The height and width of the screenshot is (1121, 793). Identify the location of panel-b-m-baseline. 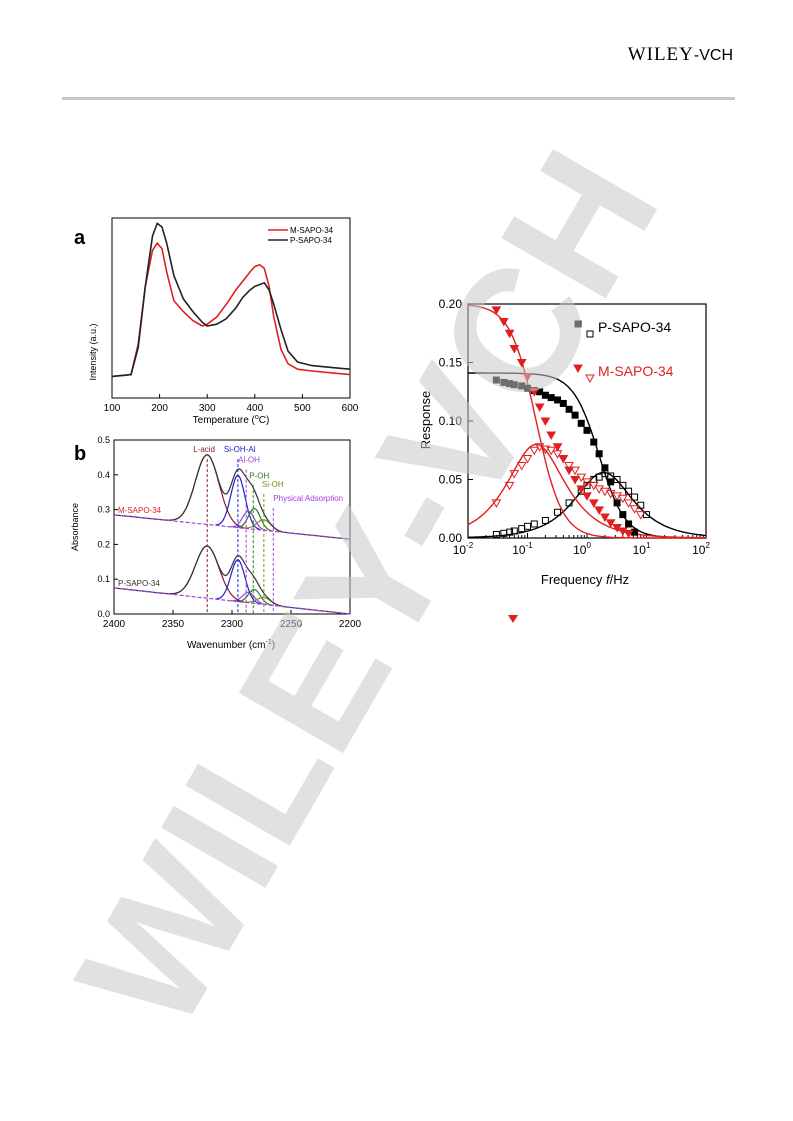
(232, 527).